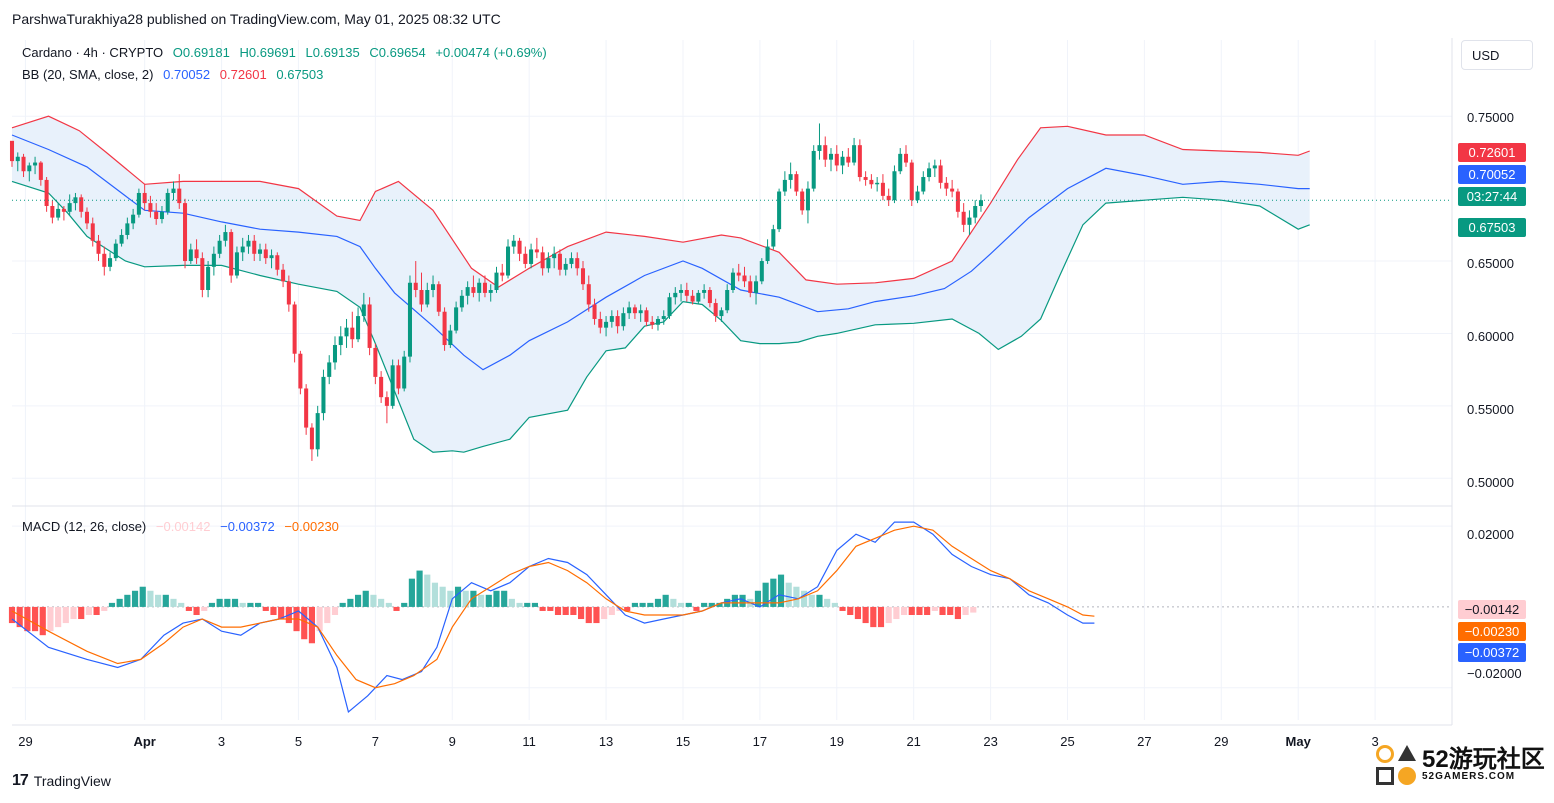 Image resolution: width=1554 pixels, height=803 pixels. What do you see at coordinates (93, 52) in the screenshot?
I see `symbol-name: Cardano · 4h · CRYPTO` at bounding box center [93, 52].